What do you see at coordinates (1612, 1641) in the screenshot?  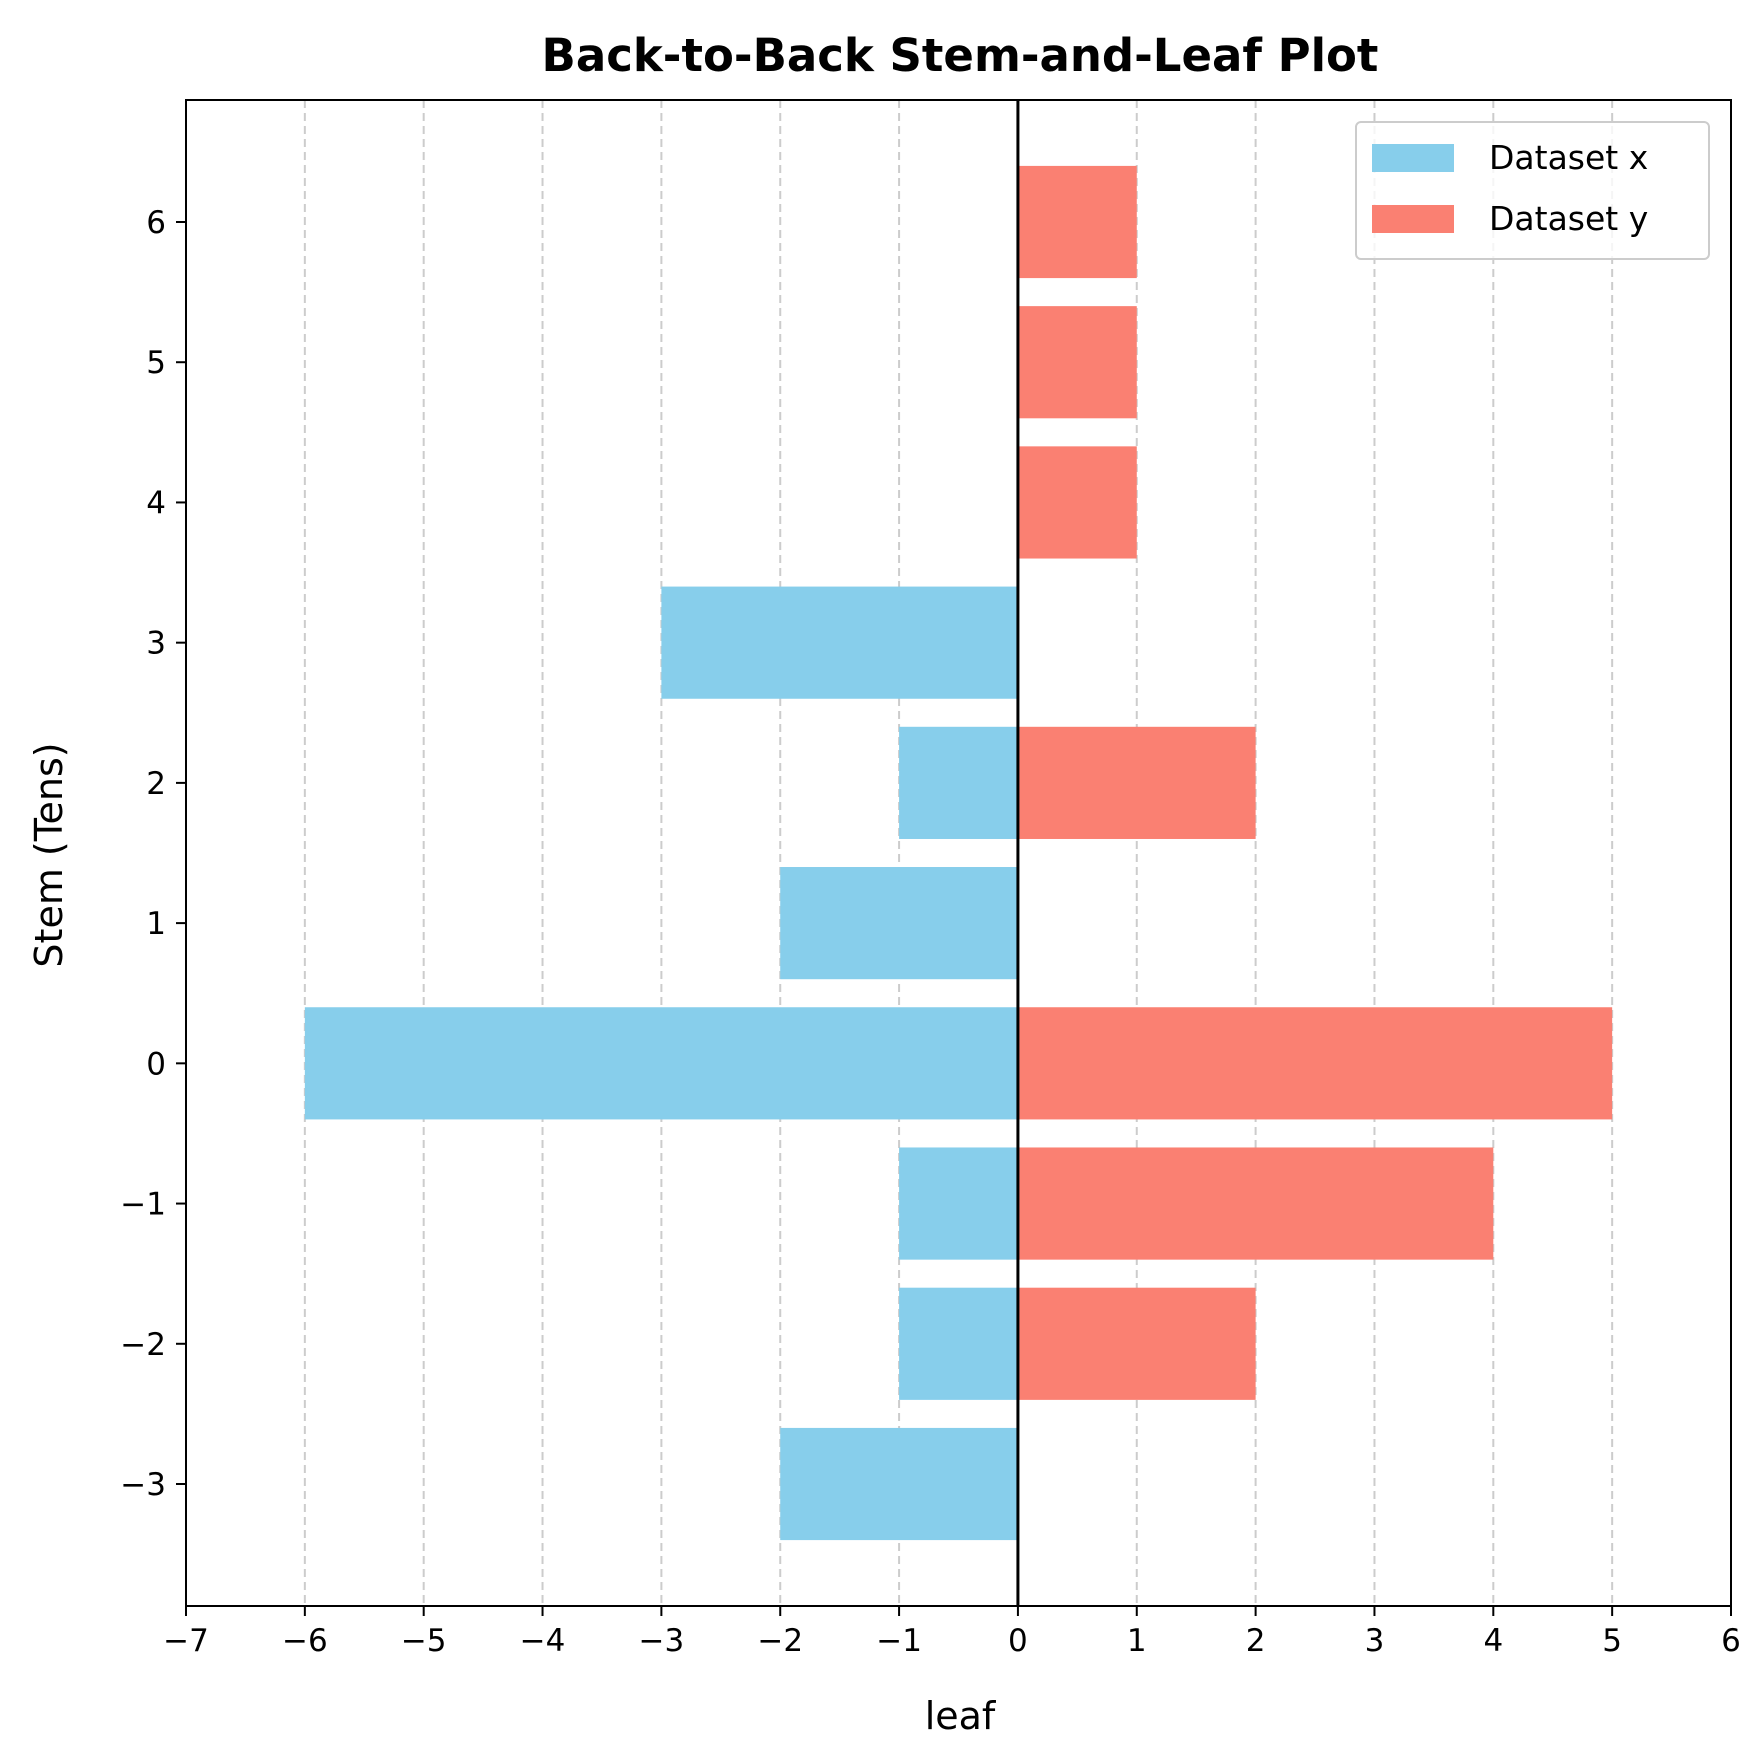 I see `x-tick-label: 5` at bounding box center [1612, 1641].